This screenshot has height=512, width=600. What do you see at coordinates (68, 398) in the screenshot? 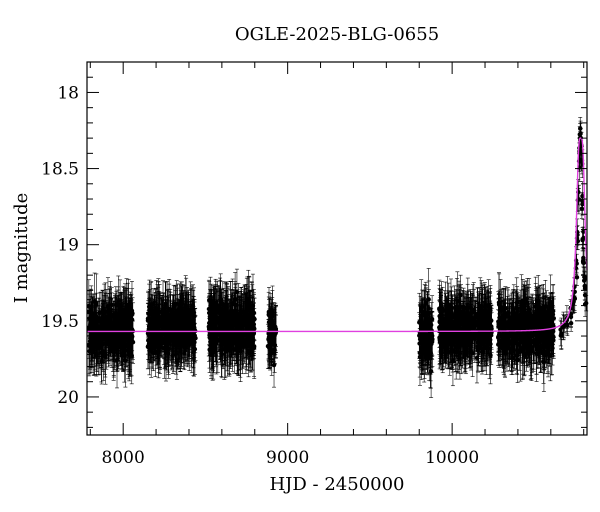
I see `y-tick-label: 20` at bounding box center [68, 398].